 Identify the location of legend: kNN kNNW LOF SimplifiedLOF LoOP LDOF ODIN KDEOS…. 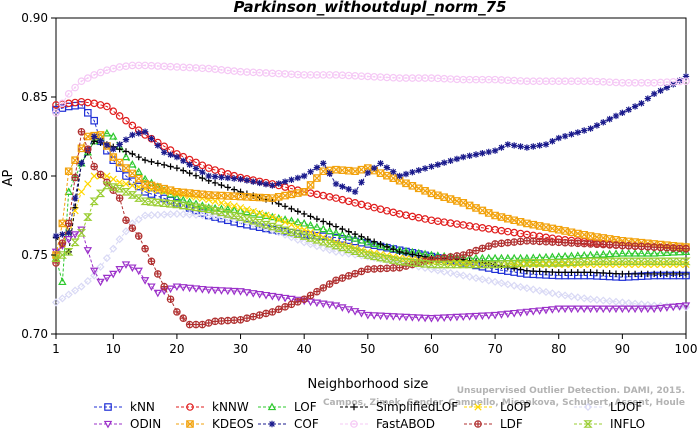
(369, 415).